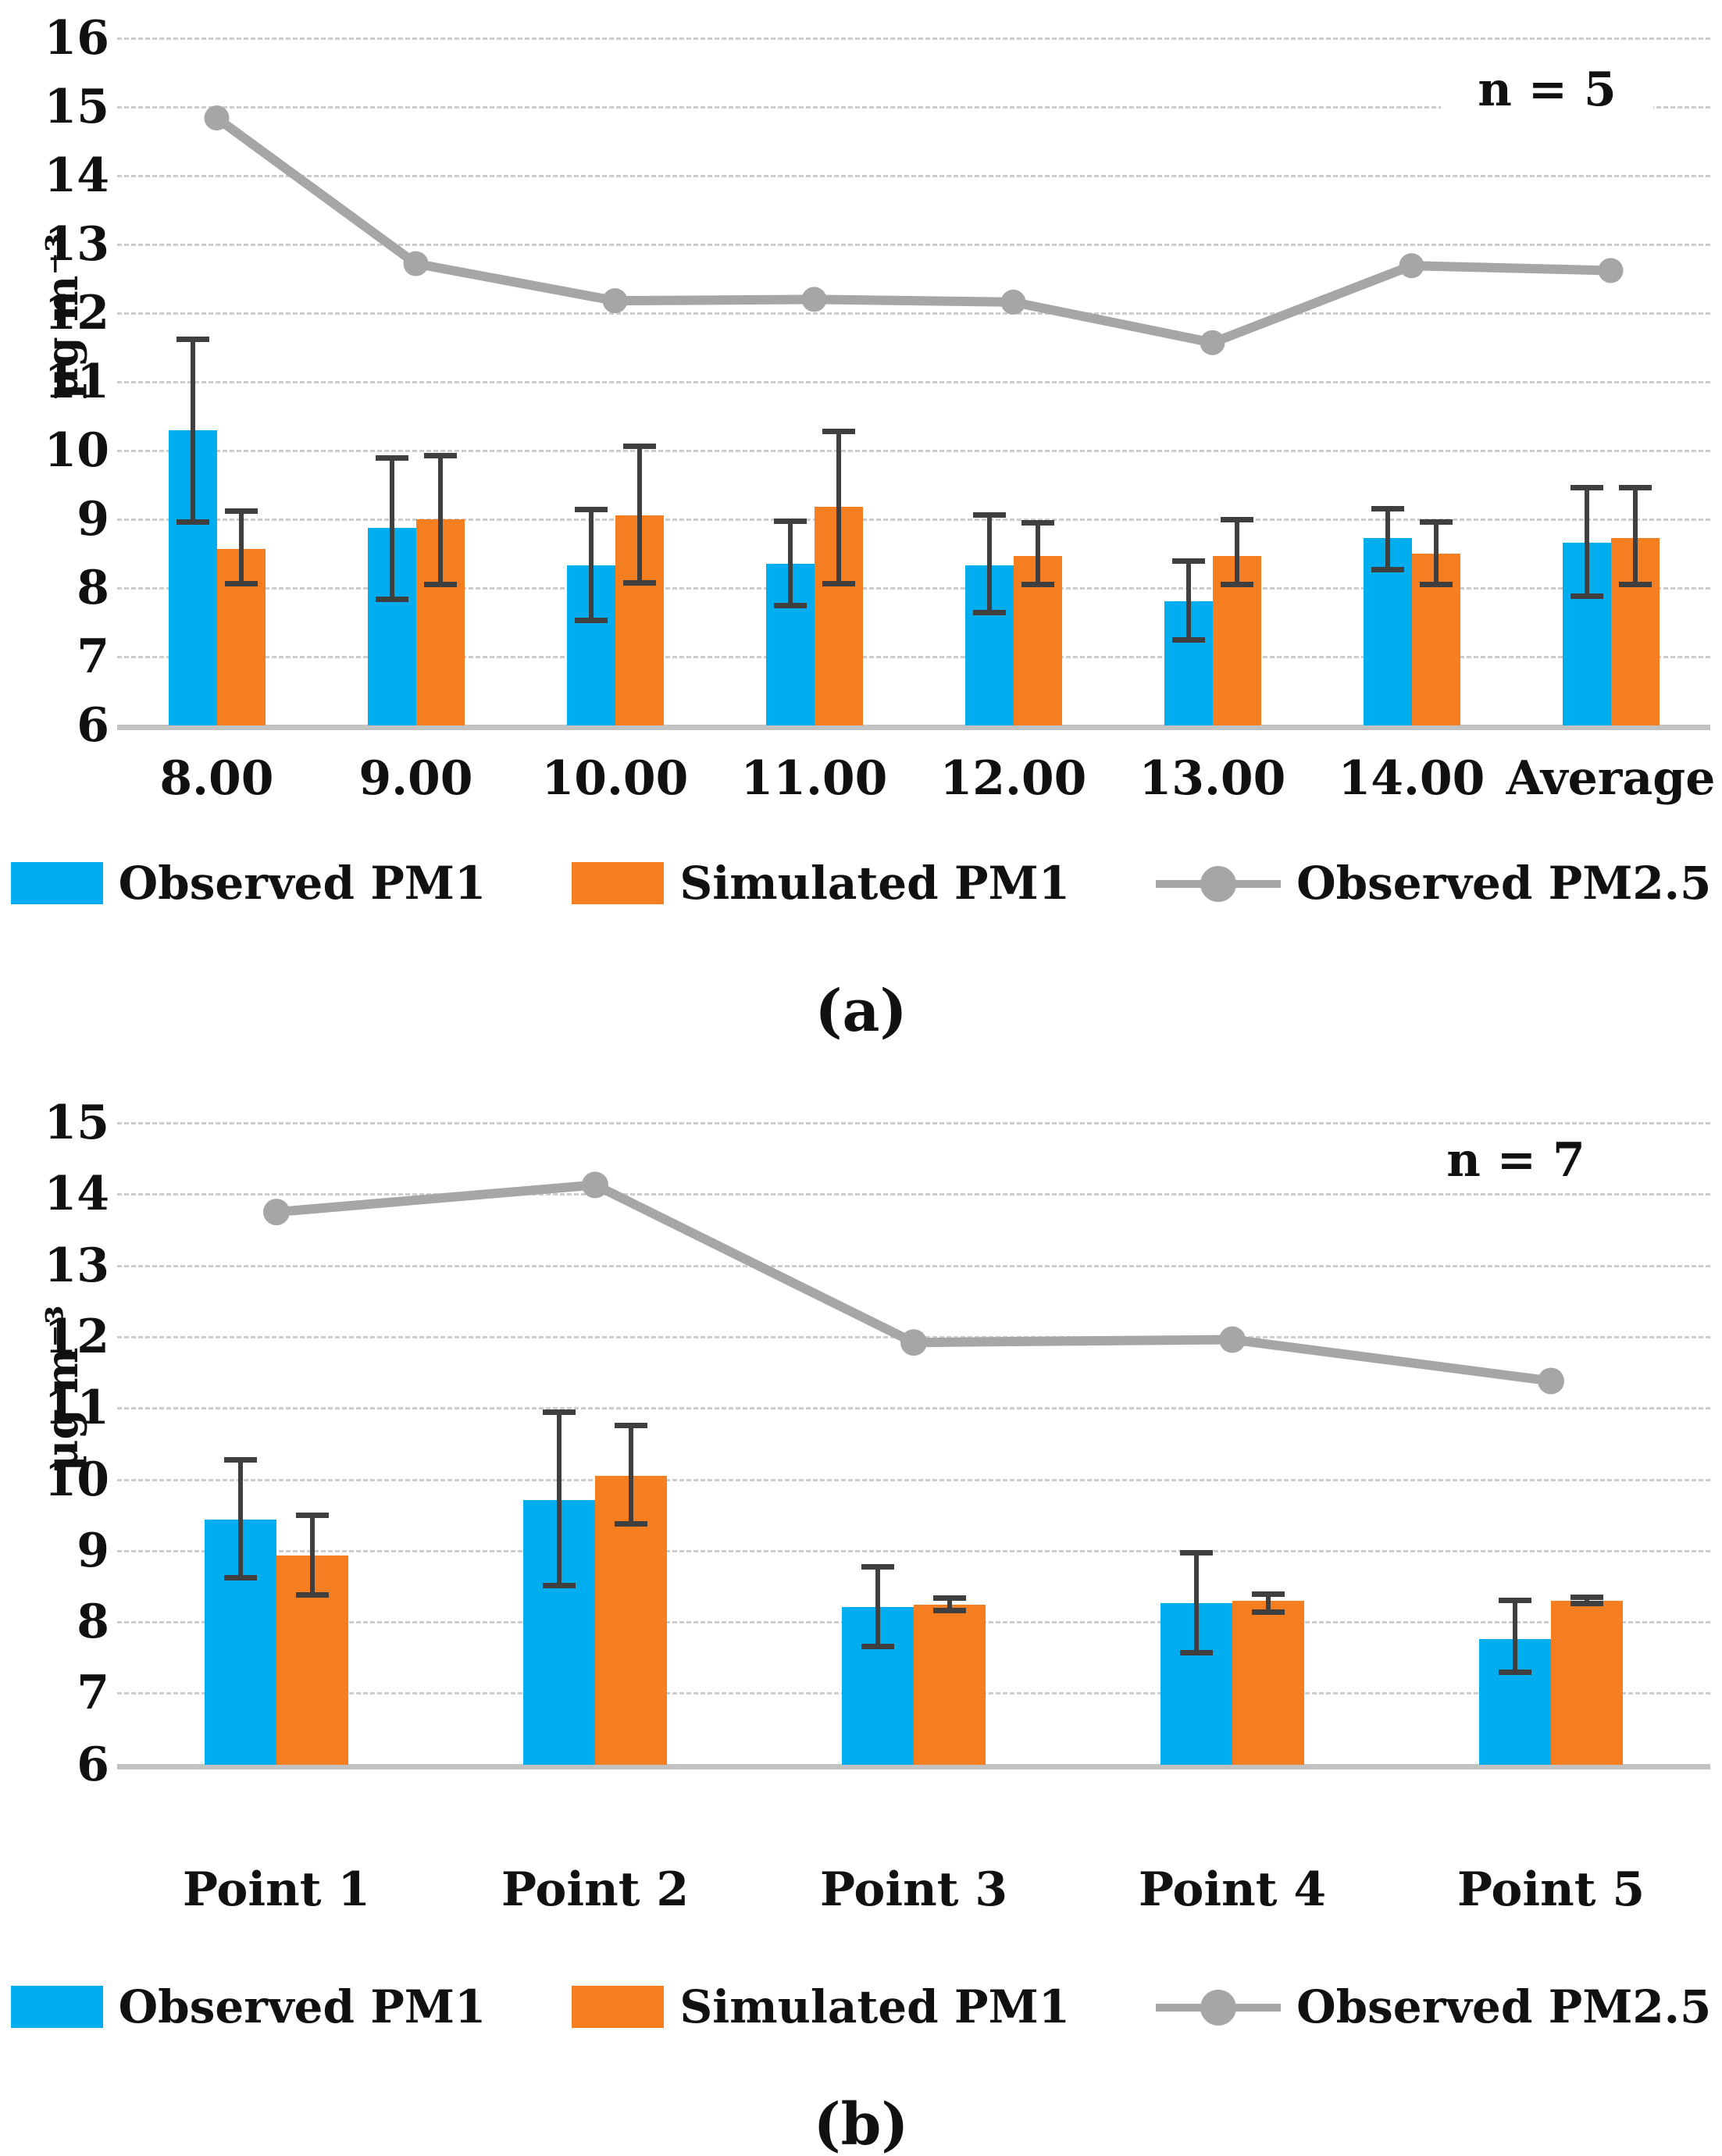  Describe the element at coordinates (77, 313) in the screenshot. I see `y-tick-label-12: 12` at that location.